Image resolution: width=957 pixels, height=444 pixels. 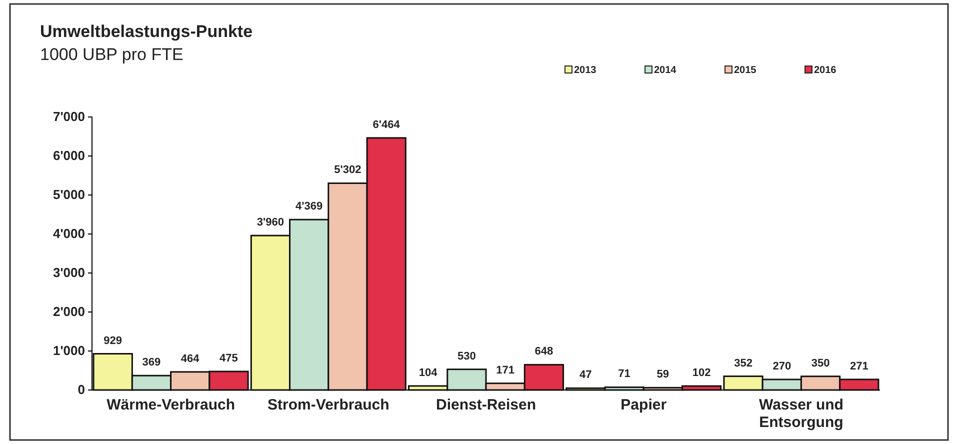 I want to click on legend-label: 2016, so click(x=825, y=70).